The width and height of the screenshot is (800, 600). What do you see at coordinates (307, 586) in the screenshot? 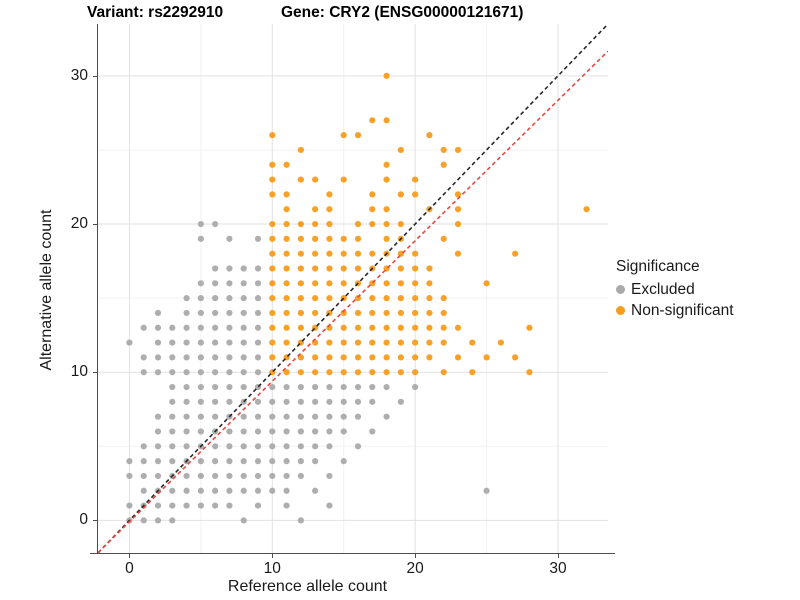
I see `x-axis-title: Reference allele count` at bounding box center [307, 586].